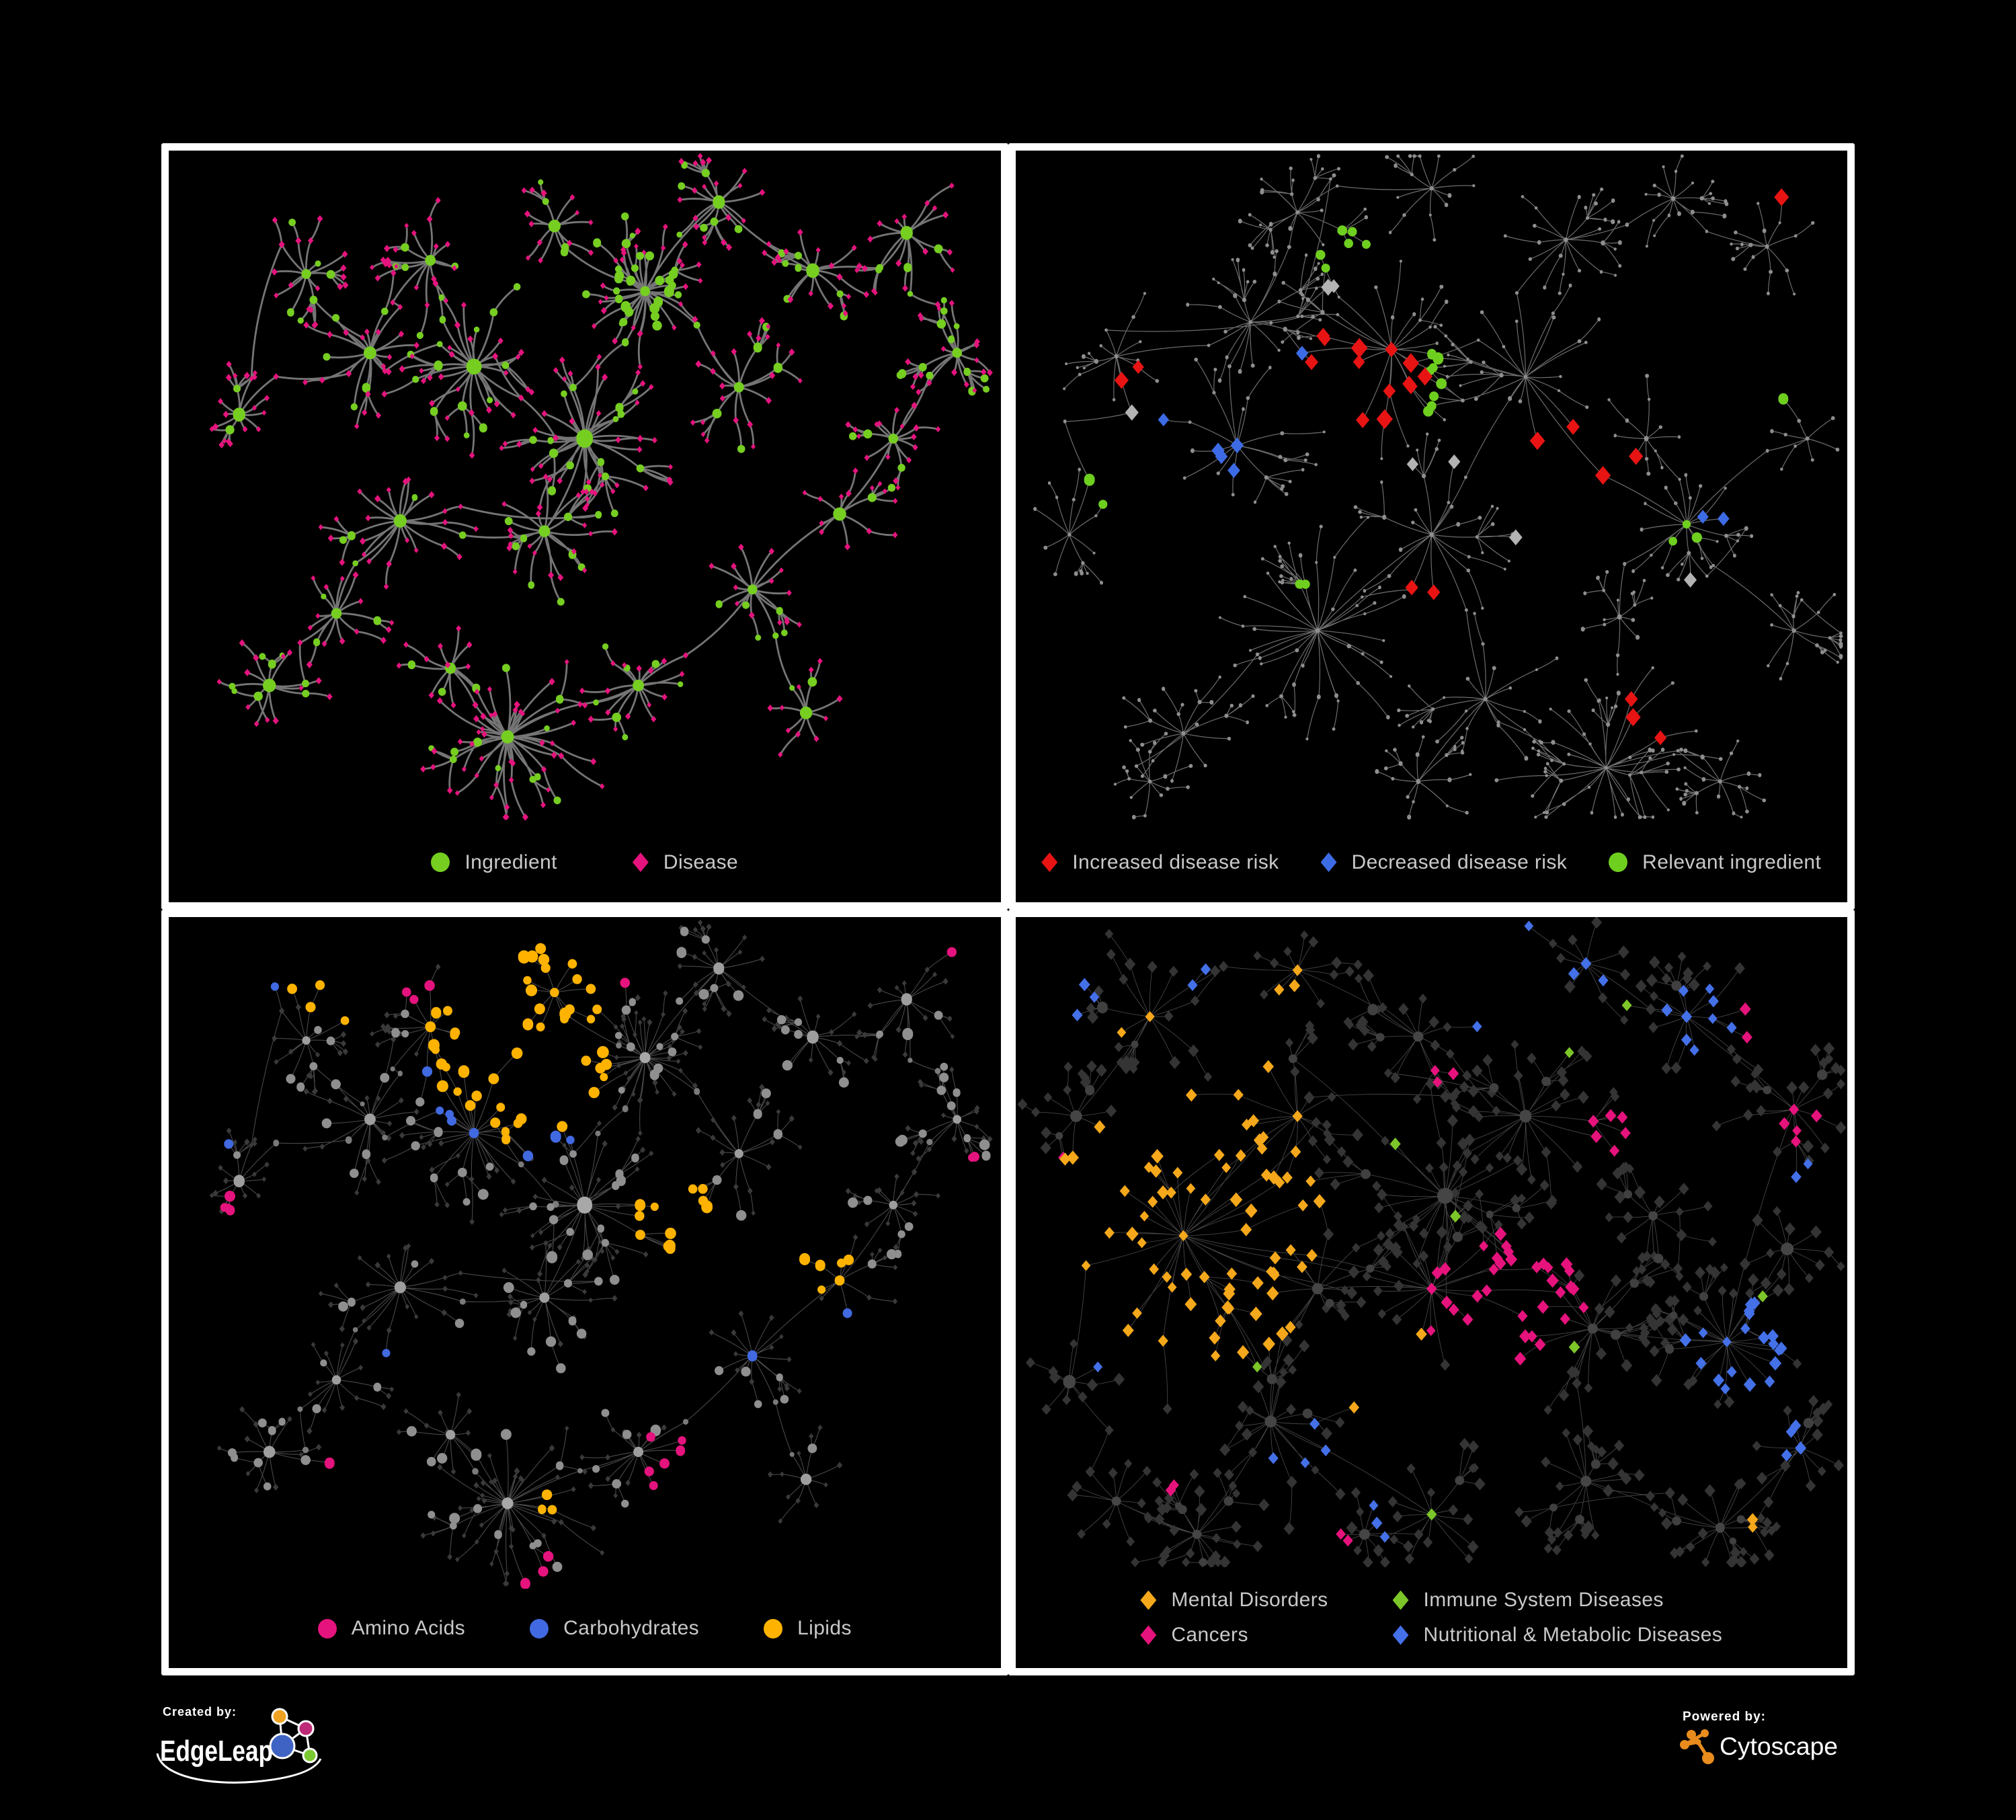 This screenshot has width=2016, height=1820. I want to click on legend-item: Immune System Diseases, so click(1557, 1600).